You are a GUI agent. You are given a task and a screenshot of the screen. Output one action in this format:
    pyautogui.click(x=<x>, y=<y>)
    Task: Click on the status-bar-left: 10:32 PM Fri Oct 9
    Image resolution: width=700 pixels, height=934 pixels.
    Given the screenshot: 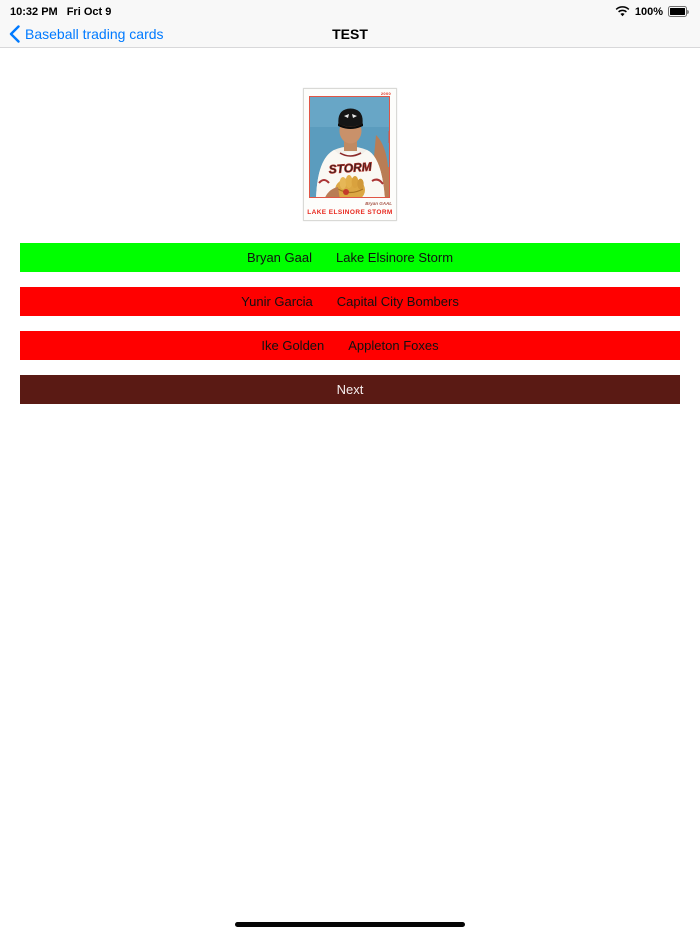 What is the action you would take?
    pyautogui.click(x=60, y=11)
    